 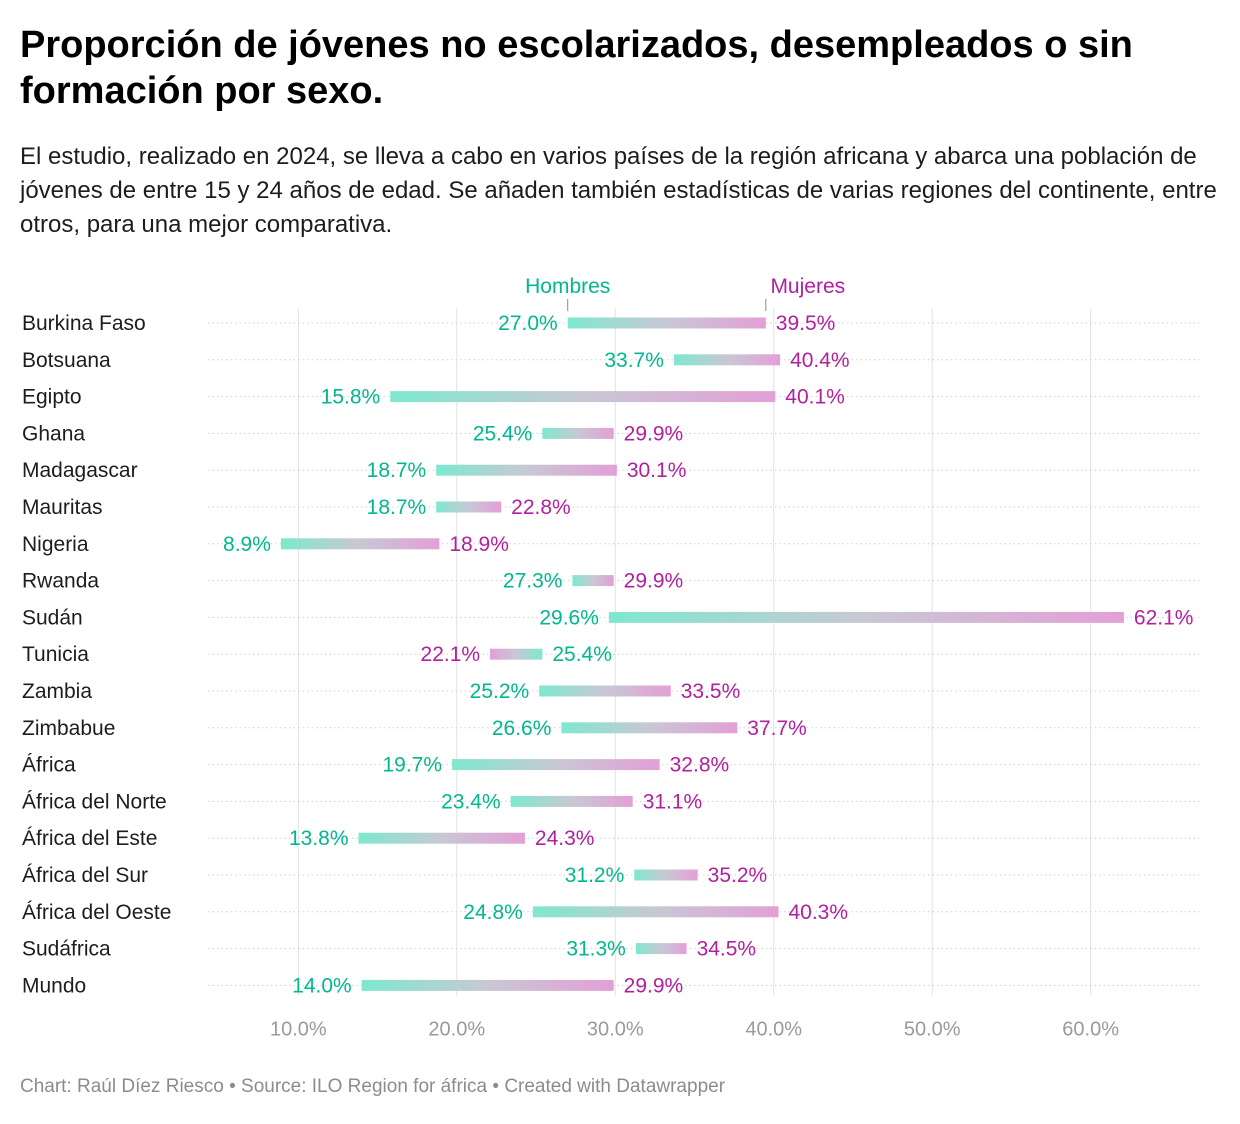 What do you see at coordinates (657, 470) in the screenshot?
I see `mujeres-value-label: 30.1%` at bounding box center [657, 470].